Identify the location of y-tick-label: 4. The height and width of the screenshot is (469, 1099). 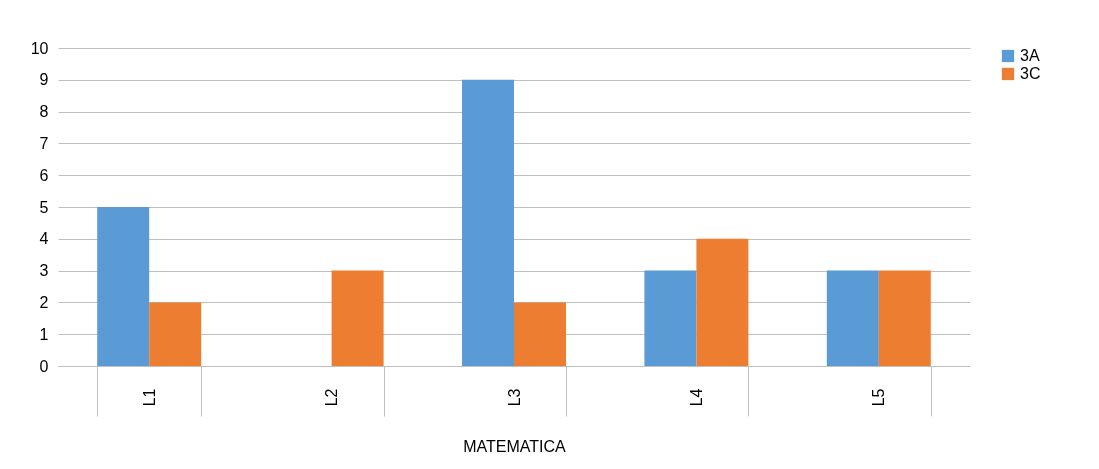
(44, 239).